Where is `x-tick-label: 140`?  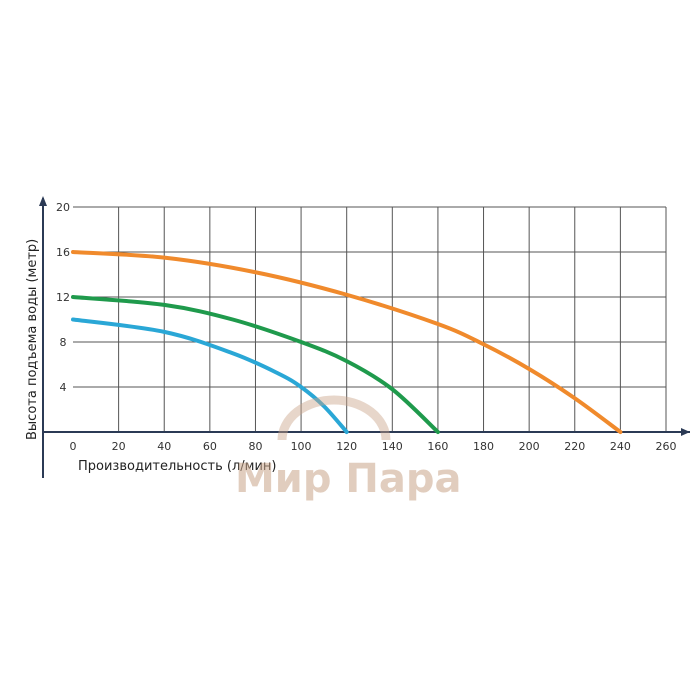 x-tick-label: 140 is located at coordinates (392, 446).